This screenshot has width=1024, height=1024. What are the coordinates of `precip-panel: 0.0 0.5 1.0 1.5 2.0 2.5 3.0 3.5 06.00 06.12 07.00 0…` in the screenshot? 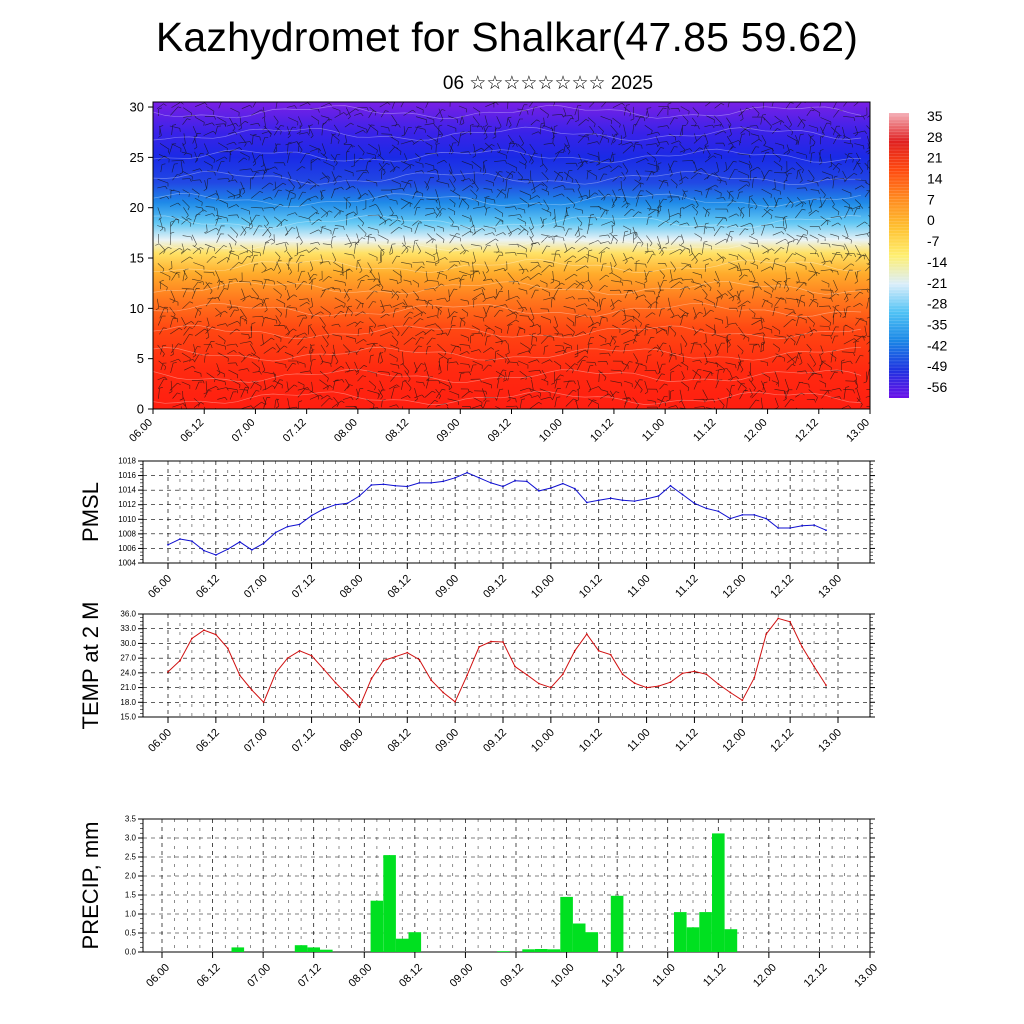 It's located at (479, 902).